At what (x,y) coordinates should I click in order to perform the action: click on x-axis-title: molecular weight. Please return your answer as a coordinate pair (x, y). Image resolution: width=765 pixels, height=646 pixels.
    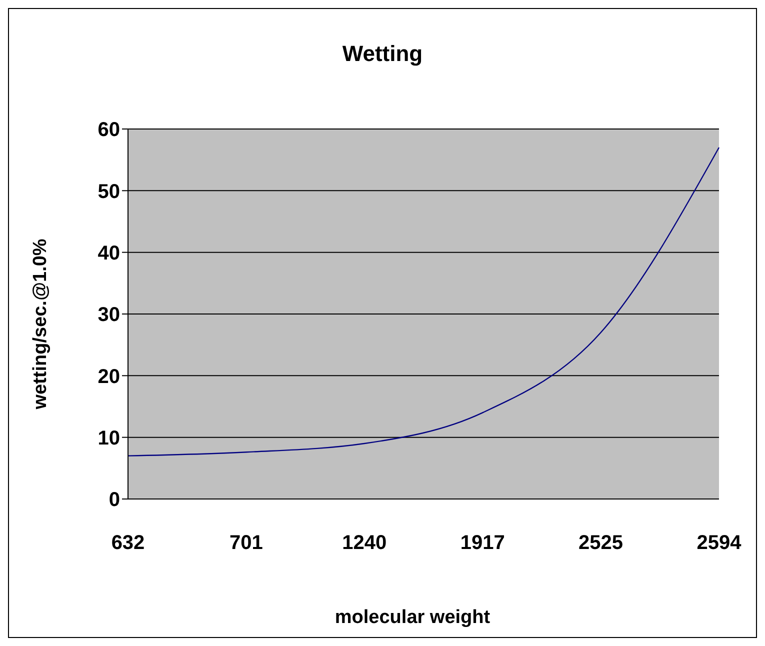
    Looking at the image, I should click on (413, 618).